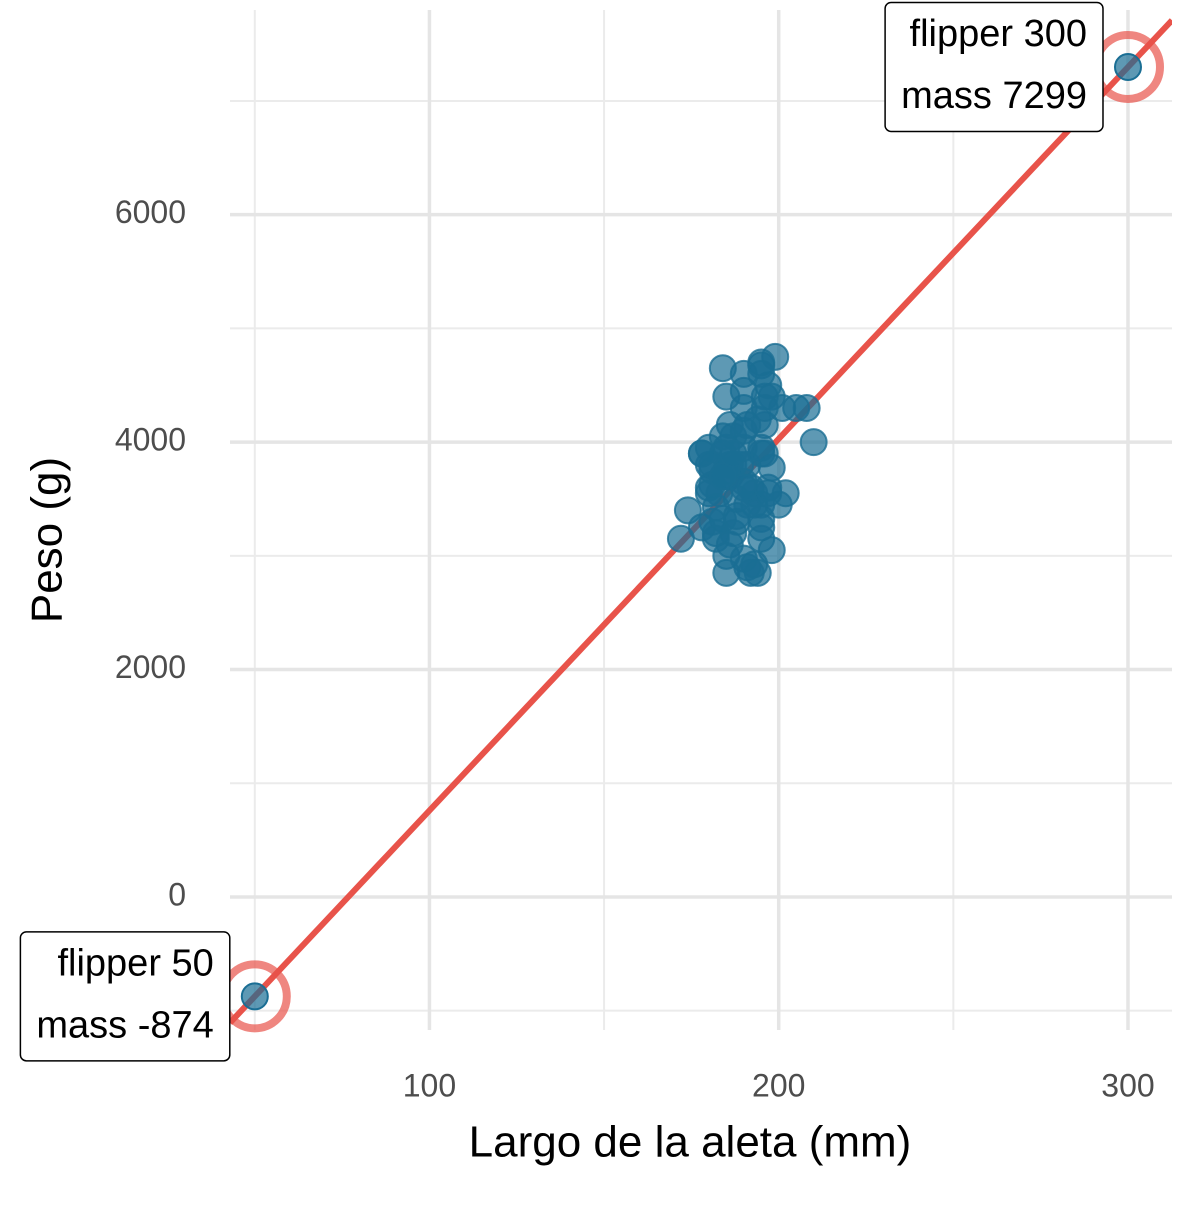 Image resolution: width=1200 pixels, height=1205 pixels. Describe the element at coordinates (998, 34) in the screenshot. I see `annotation-text: flipper 300` at that location.